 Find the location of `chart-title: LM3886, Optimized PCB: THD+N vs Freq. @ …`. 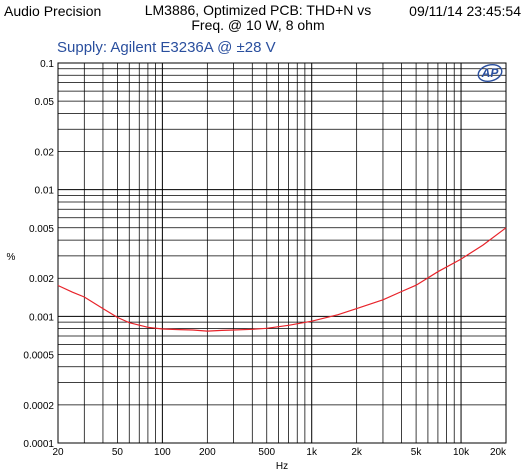

chart-title: LM3886, Optimized PCB: THD+N vs Freq. @ … is located at coordinates (258, 18).